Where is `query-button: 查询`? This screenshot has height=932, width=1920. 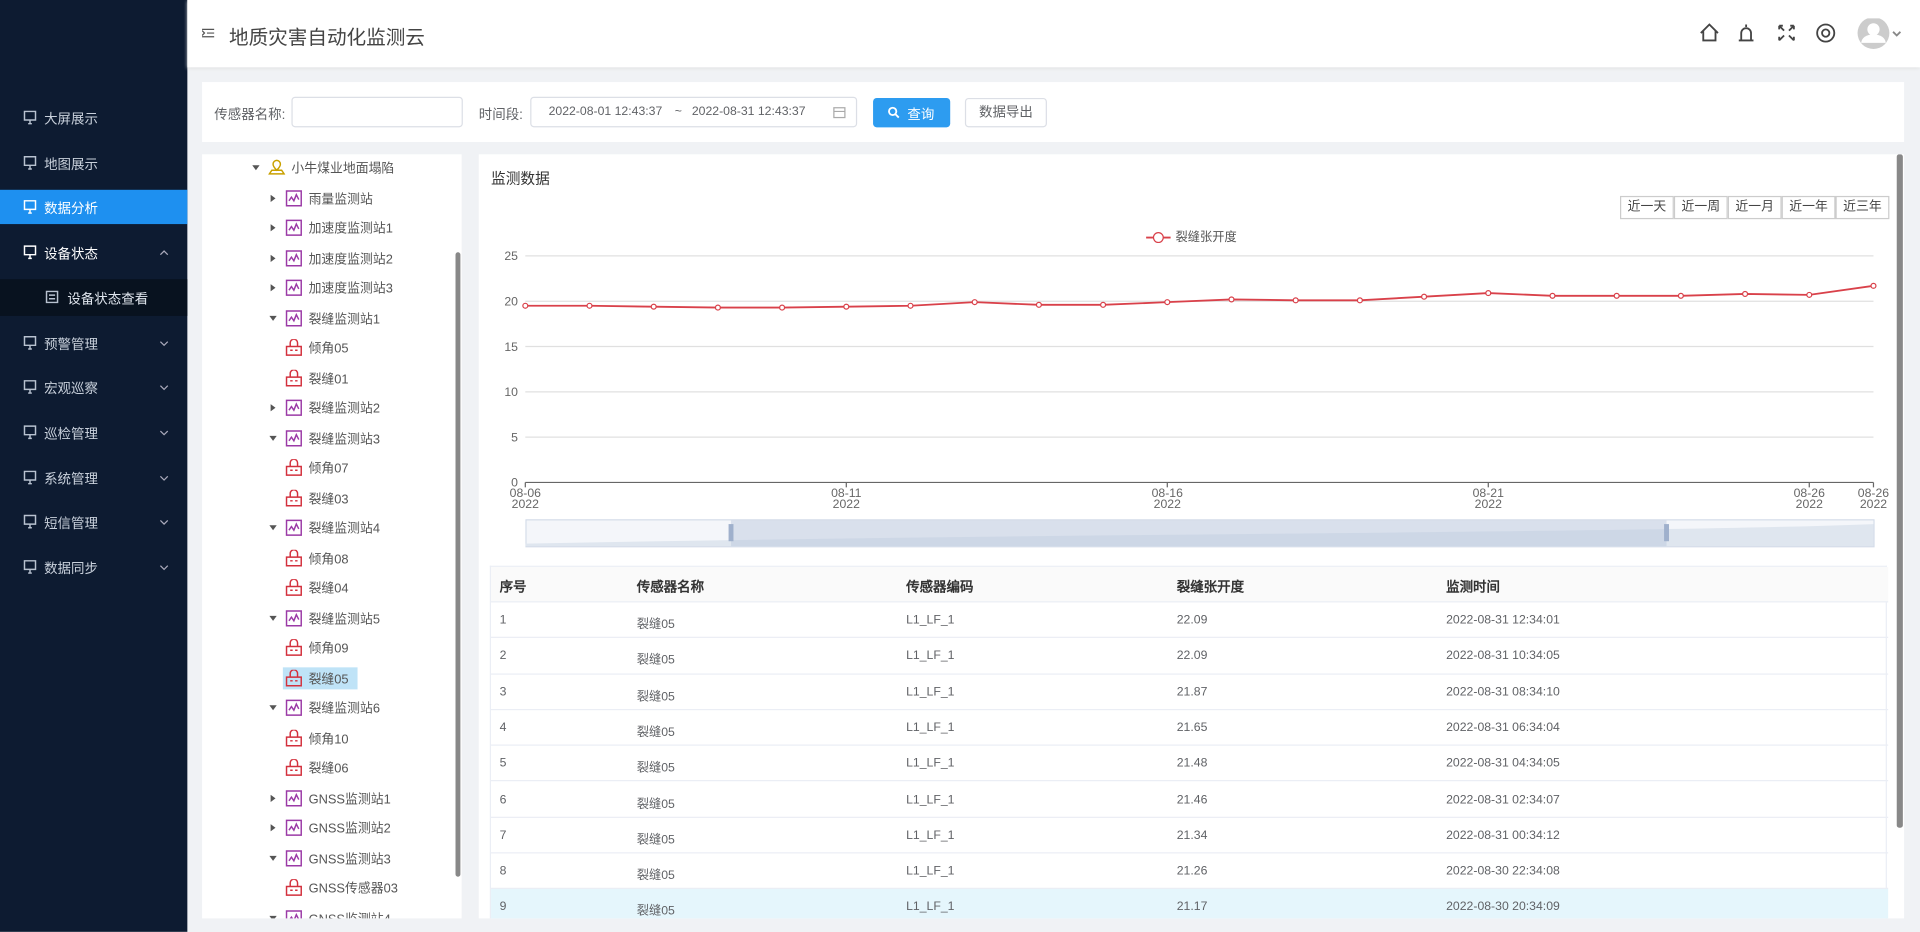 query-button: 查询 is located at coordinates (912, 112).